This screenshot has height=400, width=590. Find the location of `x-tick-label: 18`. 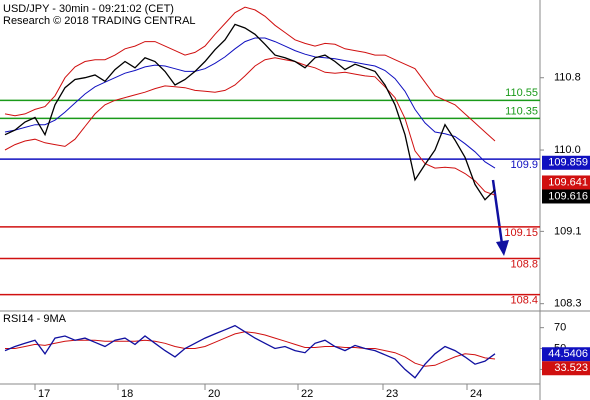

x-tick-label: 18 is located at coordinates (127, 394).